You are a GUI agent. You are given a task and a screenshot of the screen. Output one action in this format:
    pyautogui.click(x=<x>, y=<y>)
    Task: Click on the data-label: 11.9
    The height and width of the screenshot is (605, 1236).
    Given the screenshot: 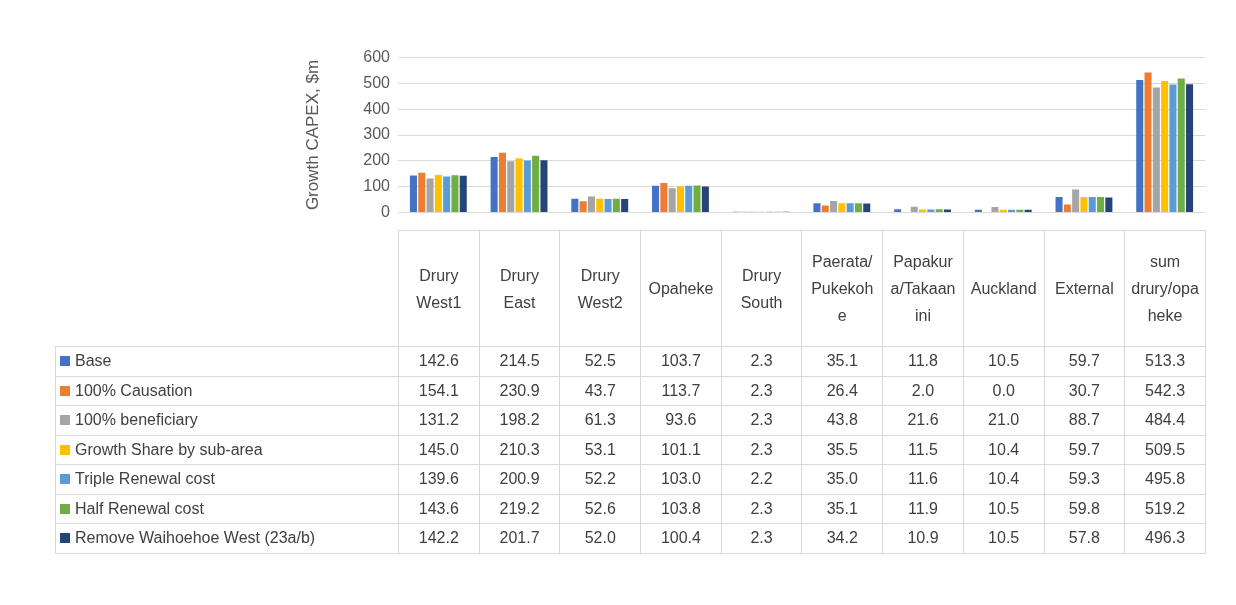 What is the action you would take?
    pyautogui.click(x=923, y=509)
    